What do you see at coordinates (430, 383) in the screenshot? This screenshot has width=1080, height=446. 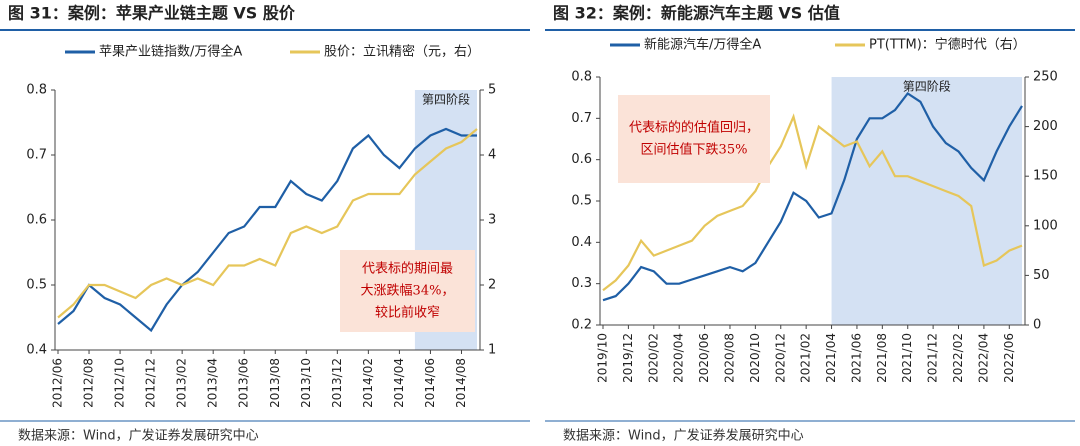 I see `x-tick-label: 2014/06` at bounding box center [430, 383].